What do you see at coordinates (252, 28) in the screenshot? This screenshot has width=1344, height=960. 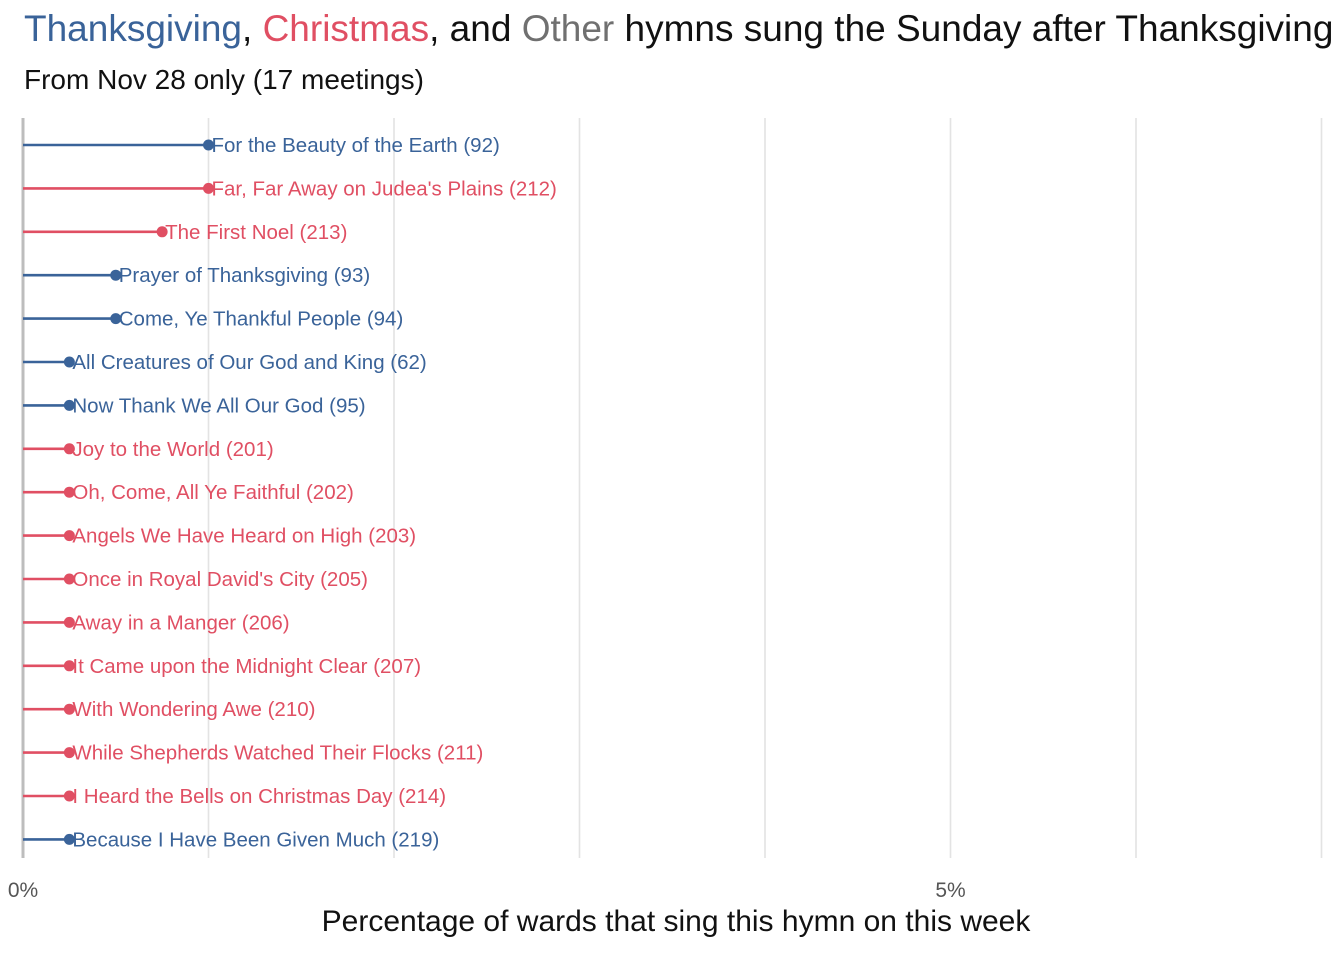 I see `title-sep-1: ,` at bounding box center [252, 28].